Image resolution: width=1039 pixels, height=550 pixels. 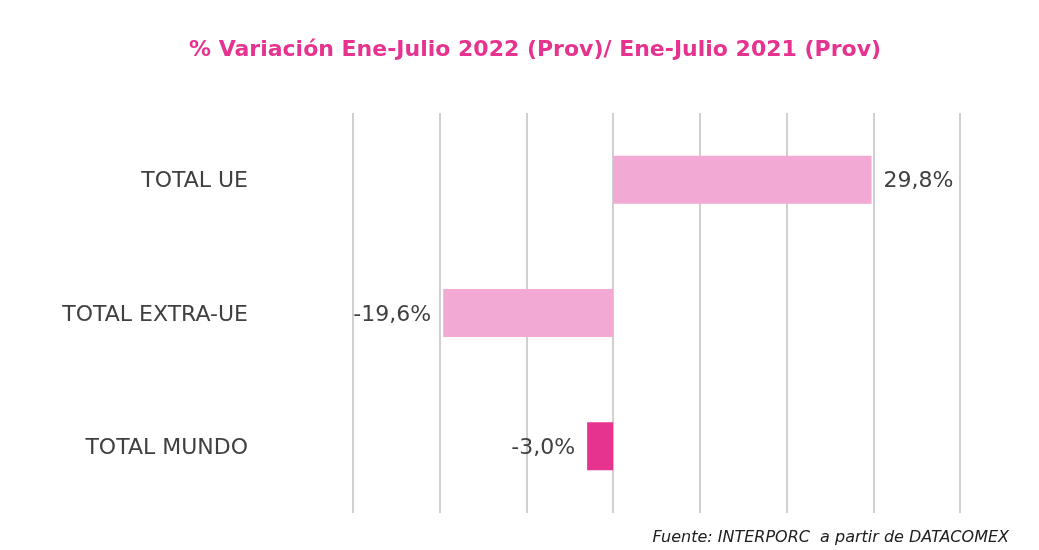 I want to click on y-tick-label: TOTAL EXTRA-UE, so click(x=154, y=313).